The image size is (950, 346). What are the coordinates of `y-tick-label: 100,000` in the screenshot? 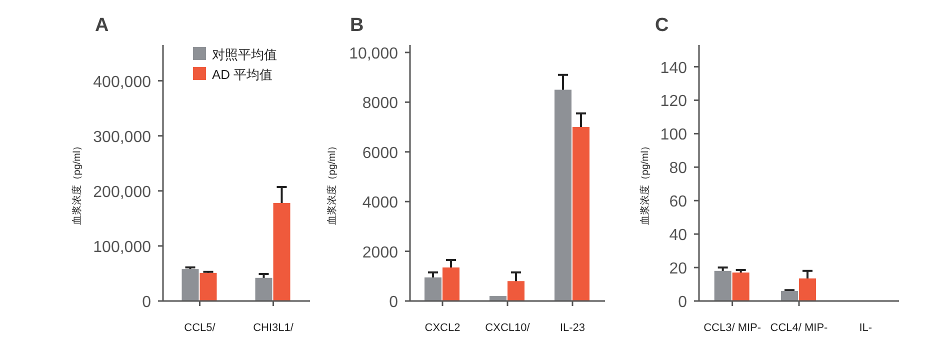 It's located at (122, 247).